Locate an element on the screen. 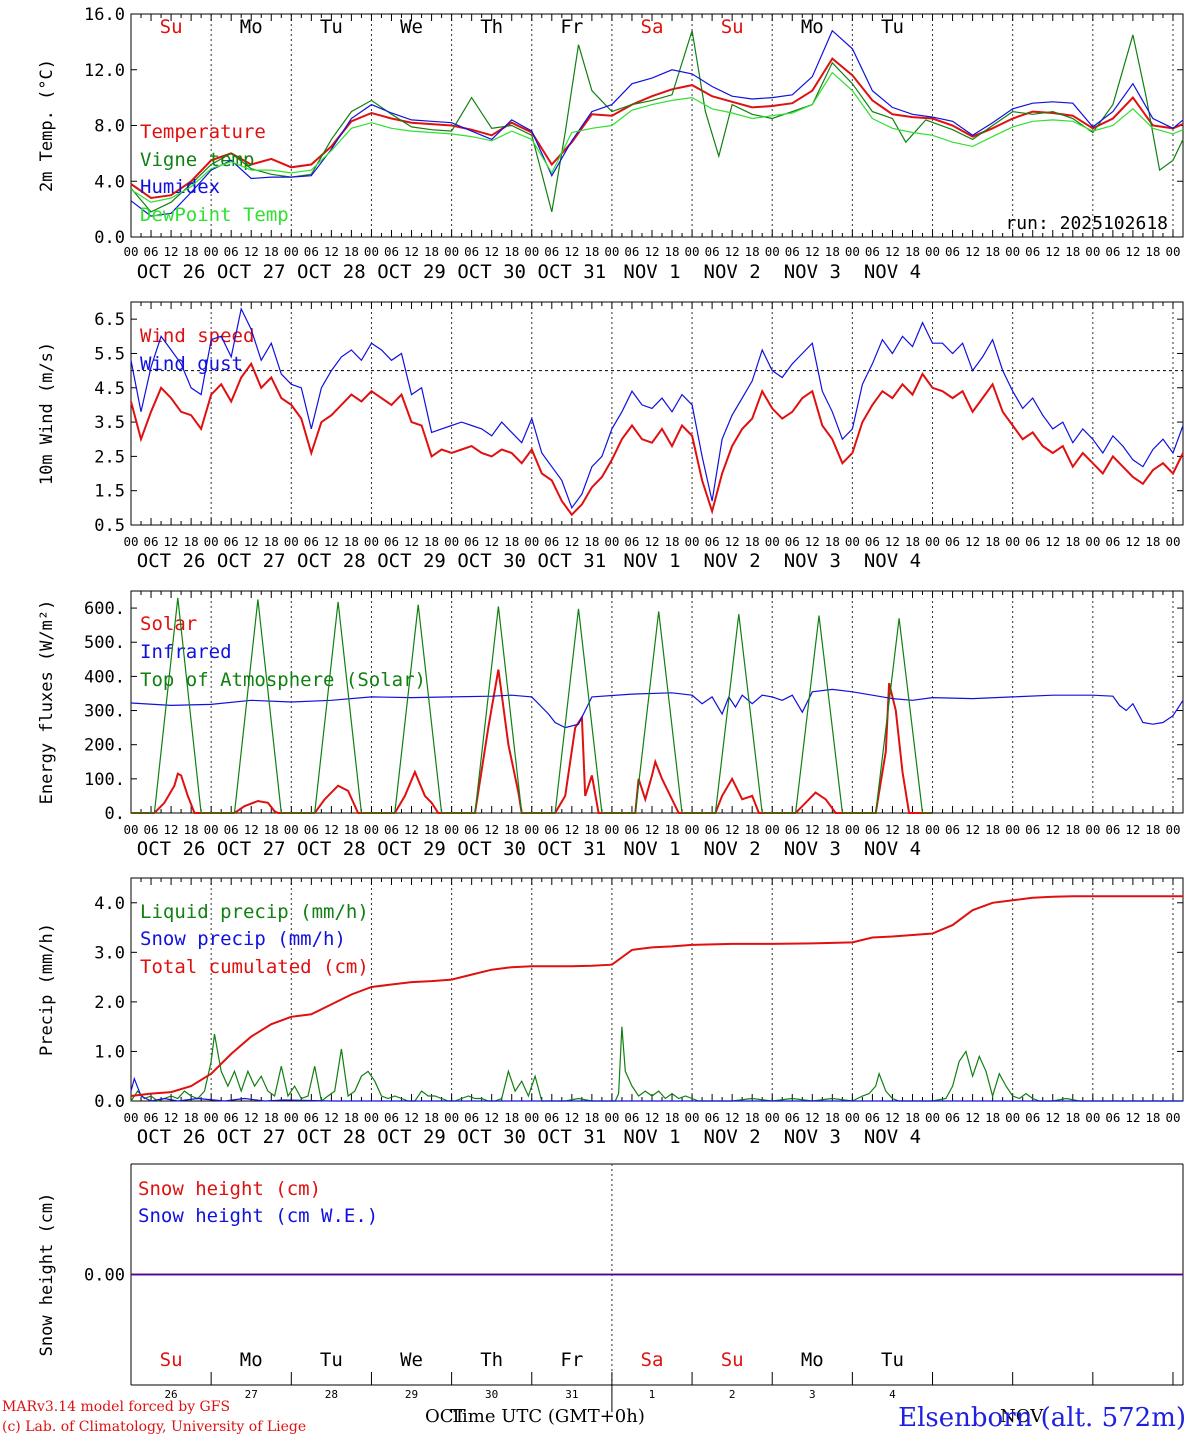 Image resolution: width=1194 pixels, height=1440 pixels. precip-hour-label: 12 is located at coordinates (331, 1117).